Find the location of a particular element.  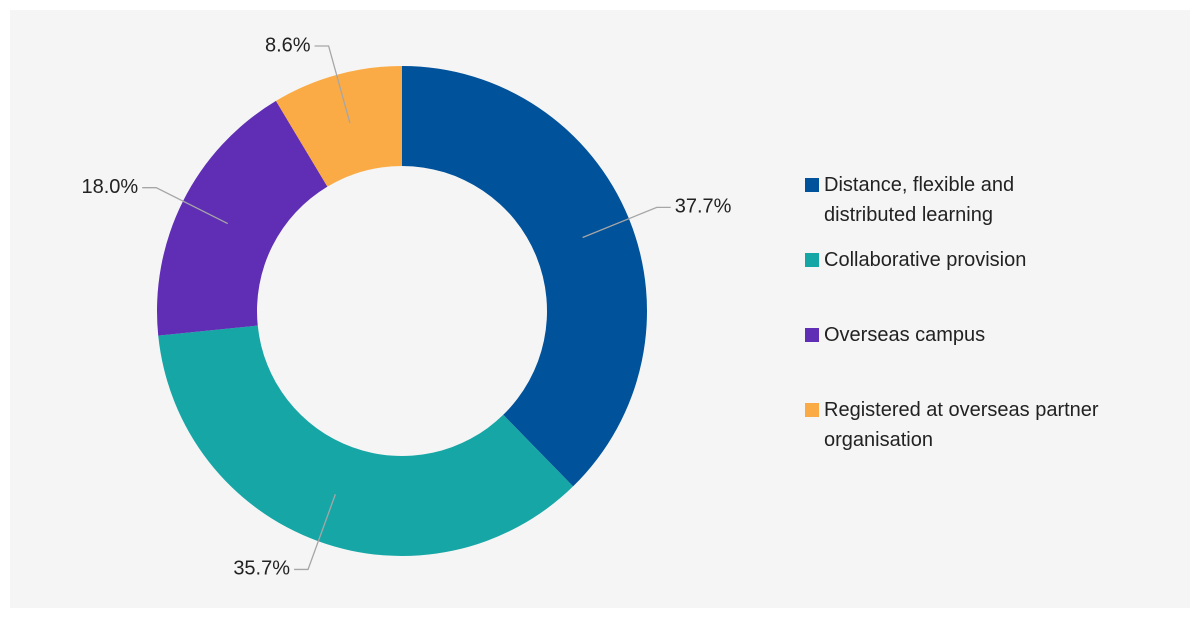

data-label: 18.0% is located at coordinates (109, 187).